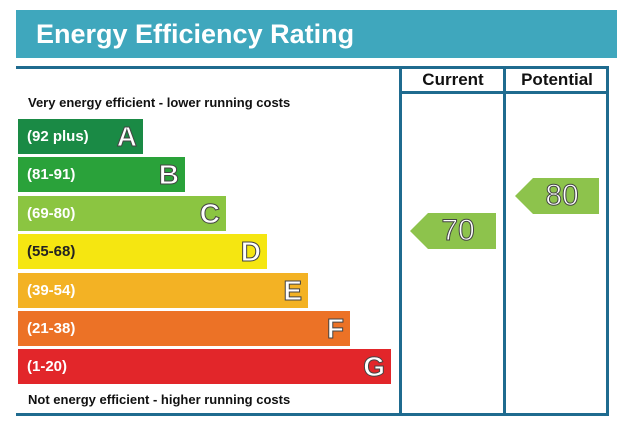  What do you see at coordinates (209, 213) in the screenshot?
I see `band-letter: C` at bounding box center [209, 213].